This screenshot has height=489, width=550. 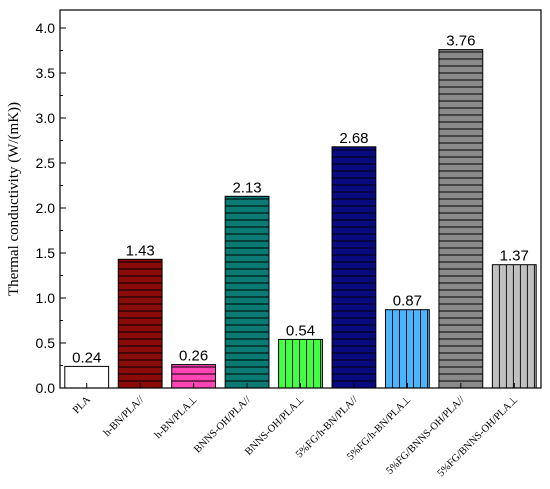 I want to click on x-tick-label: h-BN/PLA⊥, so click(x=176, y=417).